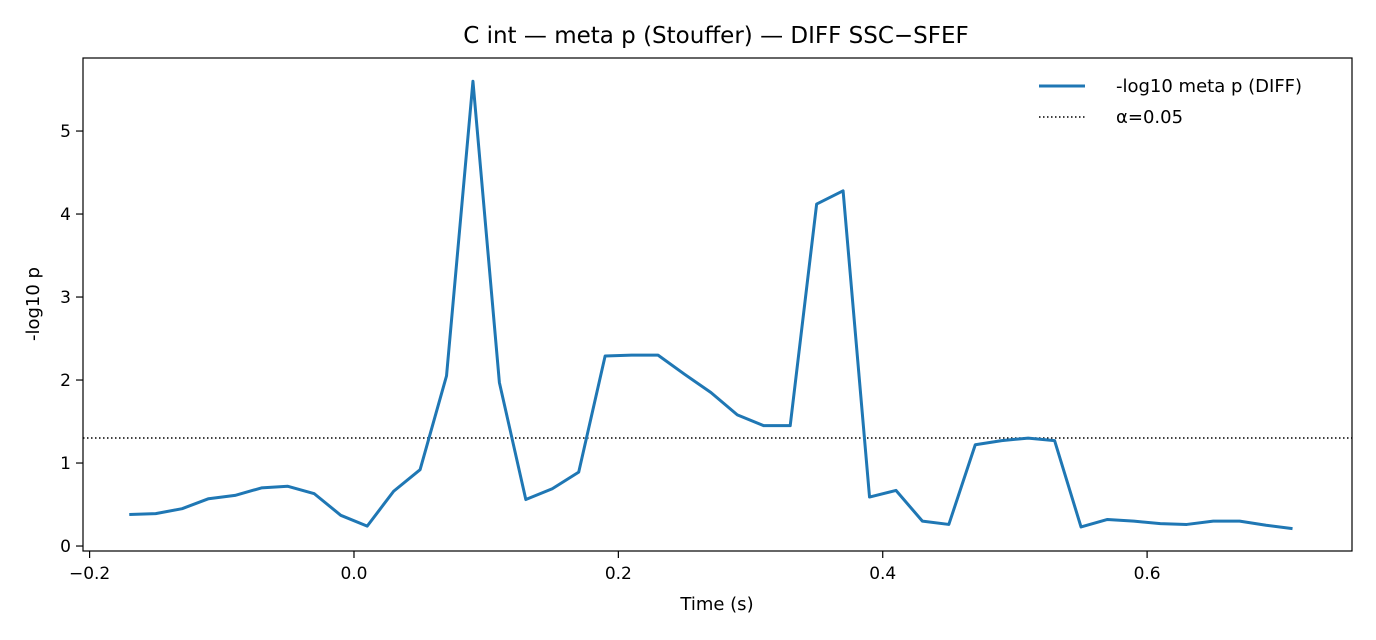  I want to click on x-axis: −0.2 0.0 0.2 0.4 0.6, so click(615, 567).